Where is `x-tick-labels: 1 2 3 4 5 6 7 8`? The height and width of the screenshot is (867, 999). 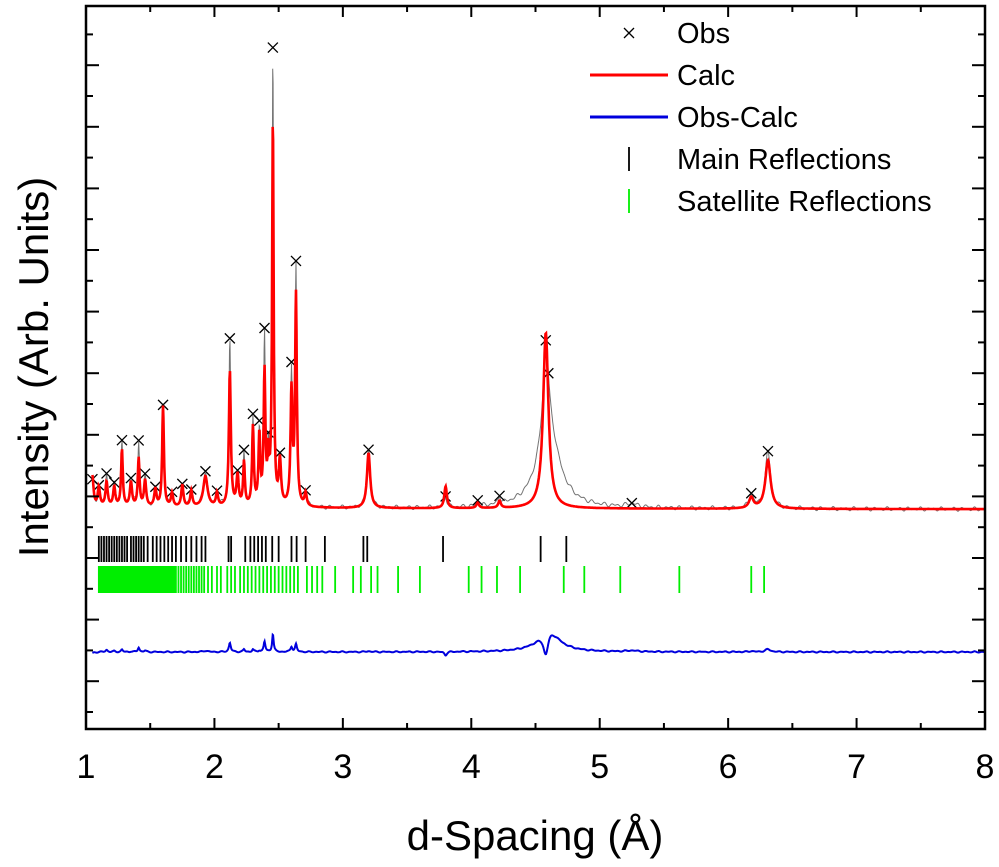 x-tick-labels: 1 2 3 4 5 6 7 8 is located at coordinates (536, 767).